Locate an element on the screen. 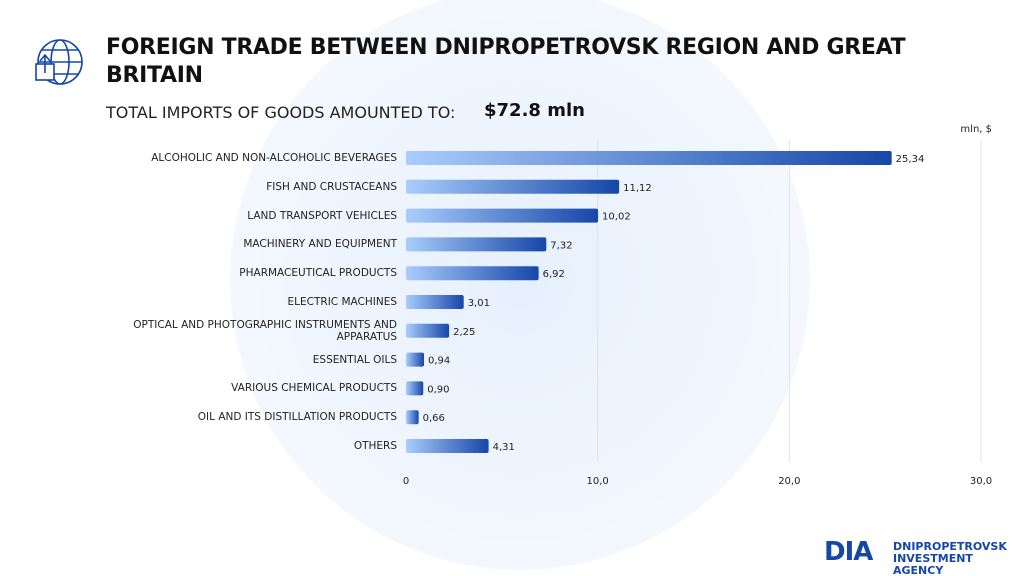  data-label: 25,34 is located at coordinates (910, 159).